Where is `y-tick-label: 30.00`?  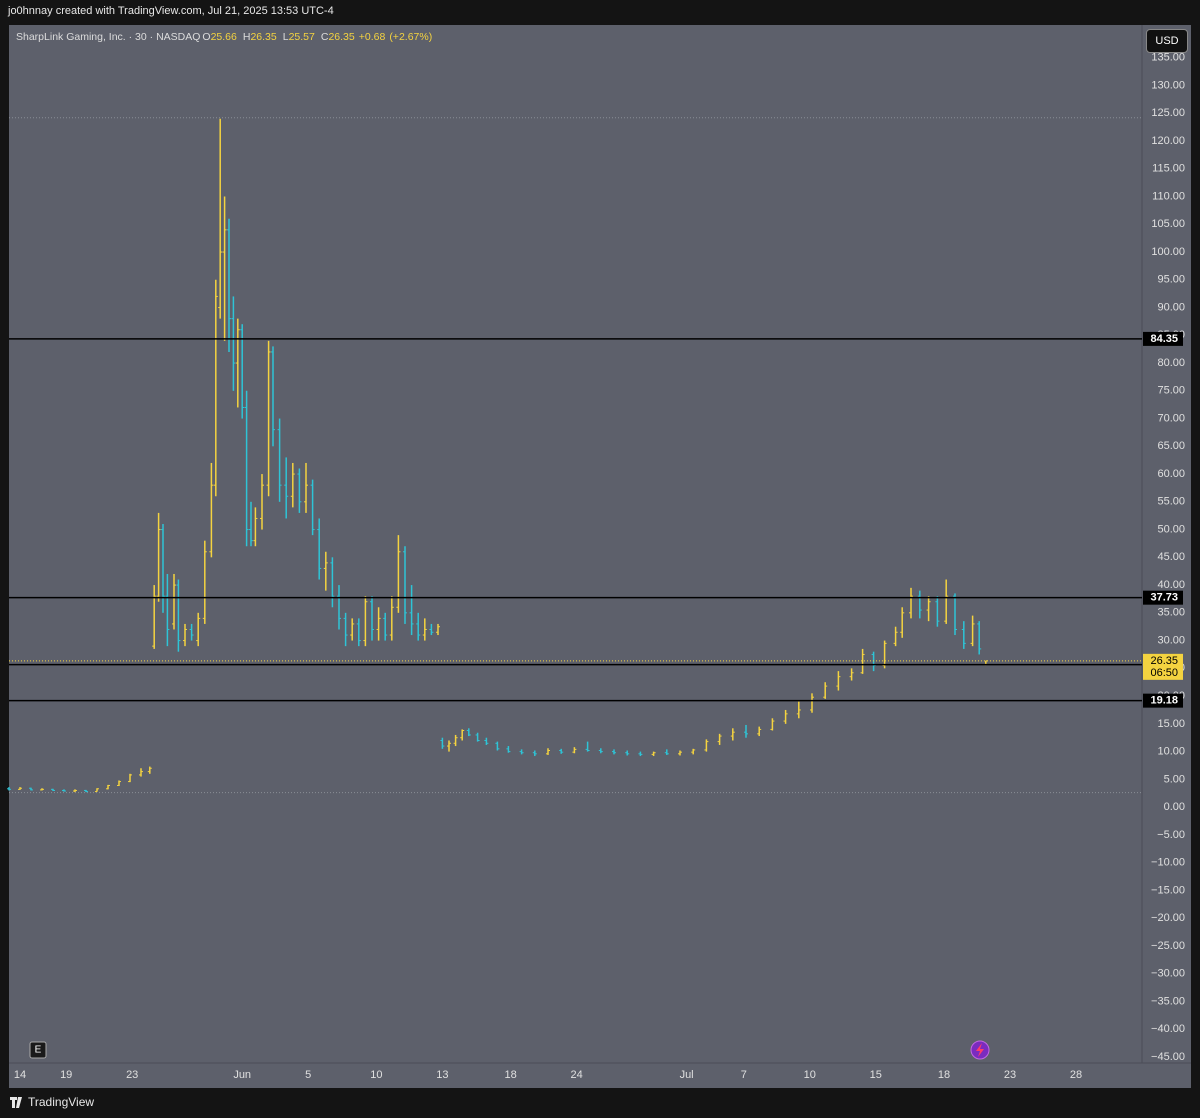 y-tick-label: 30.00 is located at coordinates (1171, 640).